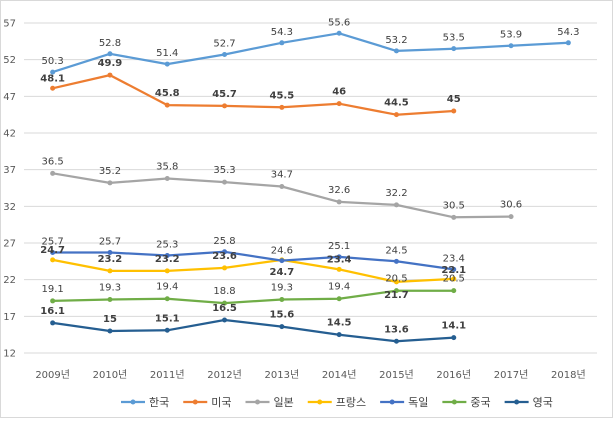 The height and width of the screenshot is (421, 613). What do you see at coordinates (253, 94) in the screenshot?
I see `series-line-미국` at bounding box center [253, 94].